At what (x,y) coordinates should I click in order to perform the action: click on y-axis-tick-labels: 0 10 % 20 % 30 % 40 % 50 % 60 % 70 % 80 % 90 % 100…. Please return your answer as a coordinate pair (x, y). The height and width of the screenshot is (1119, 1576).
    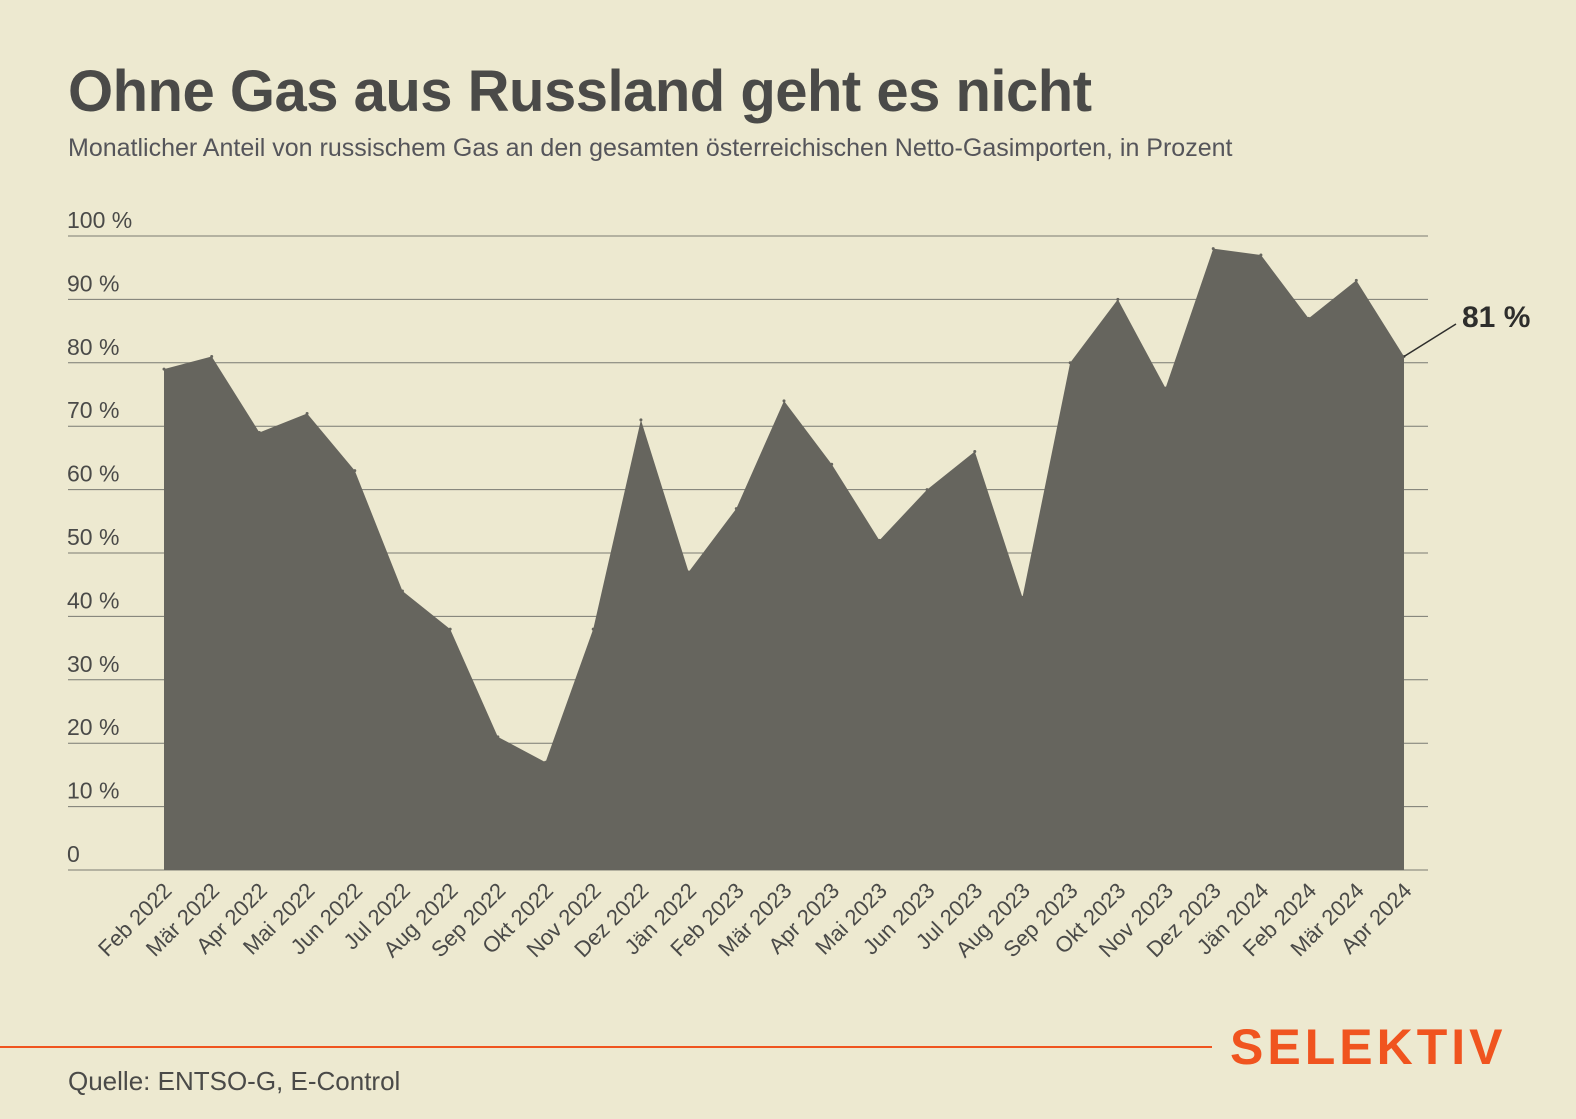
    Looking at the image, I should click on (99, 537).